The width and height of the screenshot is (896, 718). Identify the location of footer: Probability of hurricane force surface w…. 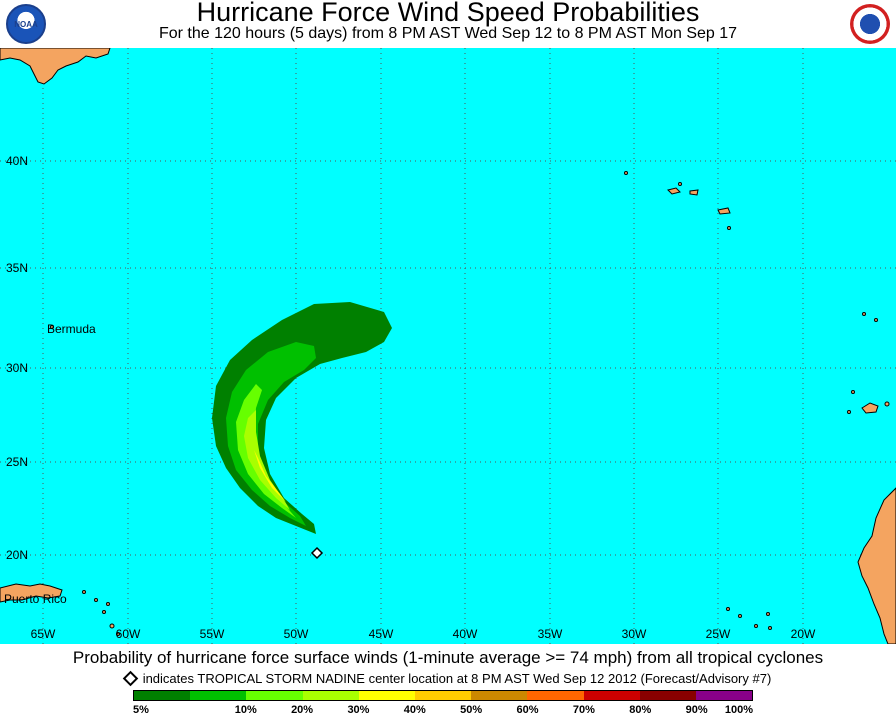
(448, 680).